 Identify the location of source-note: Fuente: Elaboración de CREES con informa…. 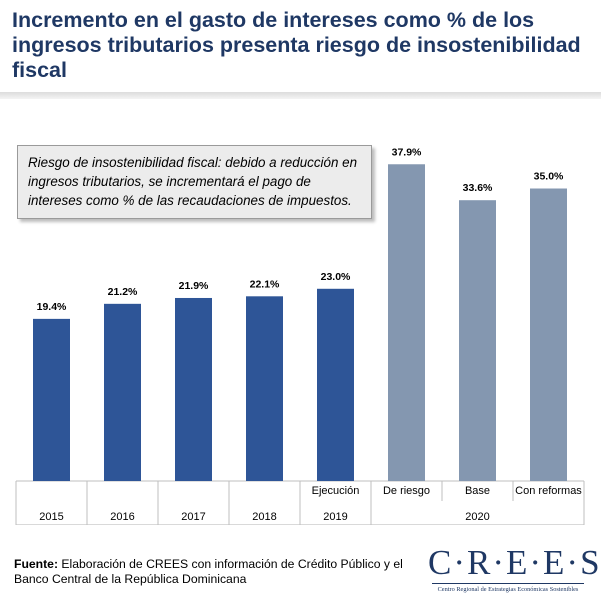
(214, 572).